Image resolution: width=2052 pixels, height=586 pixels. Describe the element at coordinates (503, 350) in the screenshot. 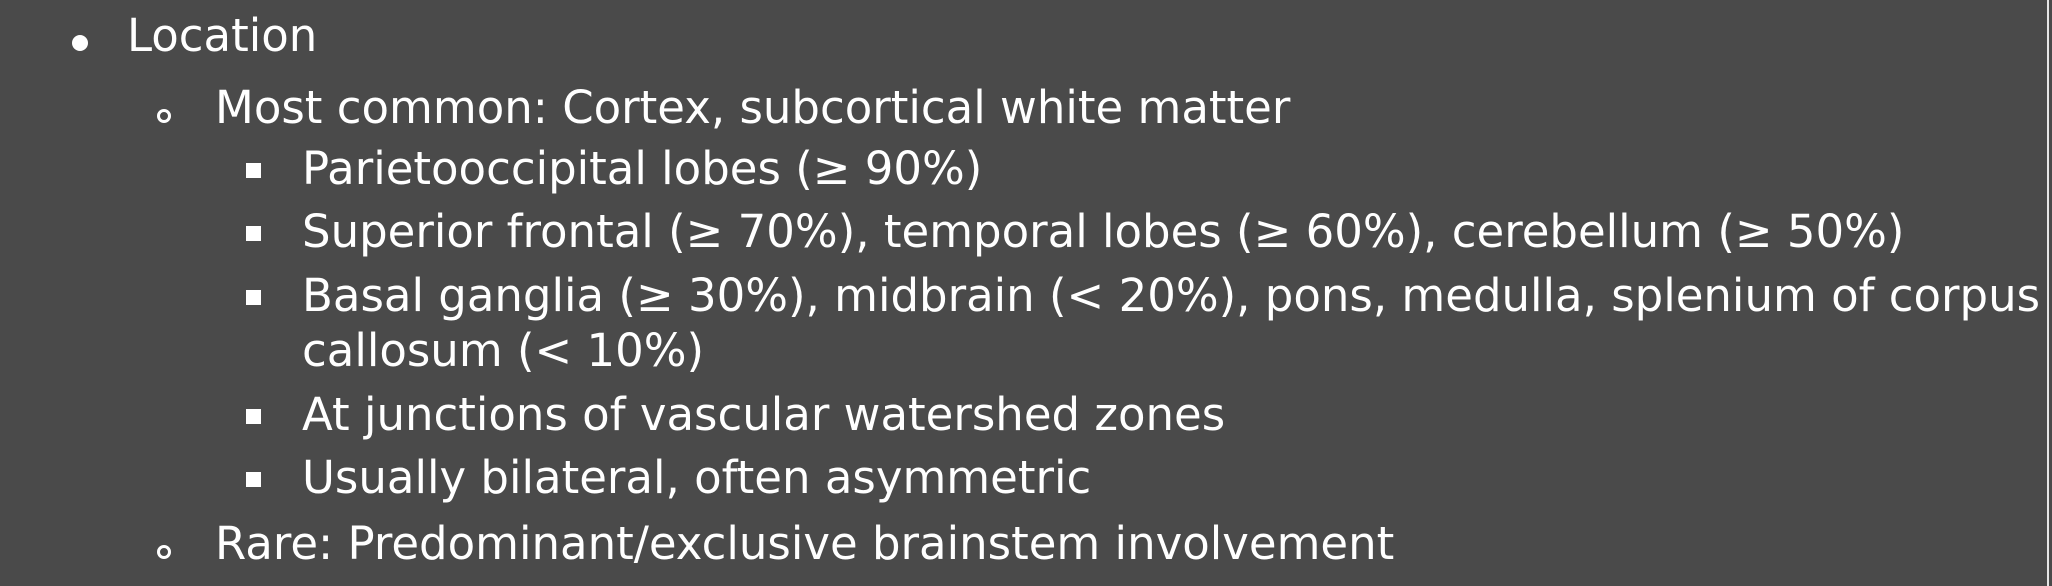

I see `outline-level3-text-continued: callosum (< 10%)` at that location.